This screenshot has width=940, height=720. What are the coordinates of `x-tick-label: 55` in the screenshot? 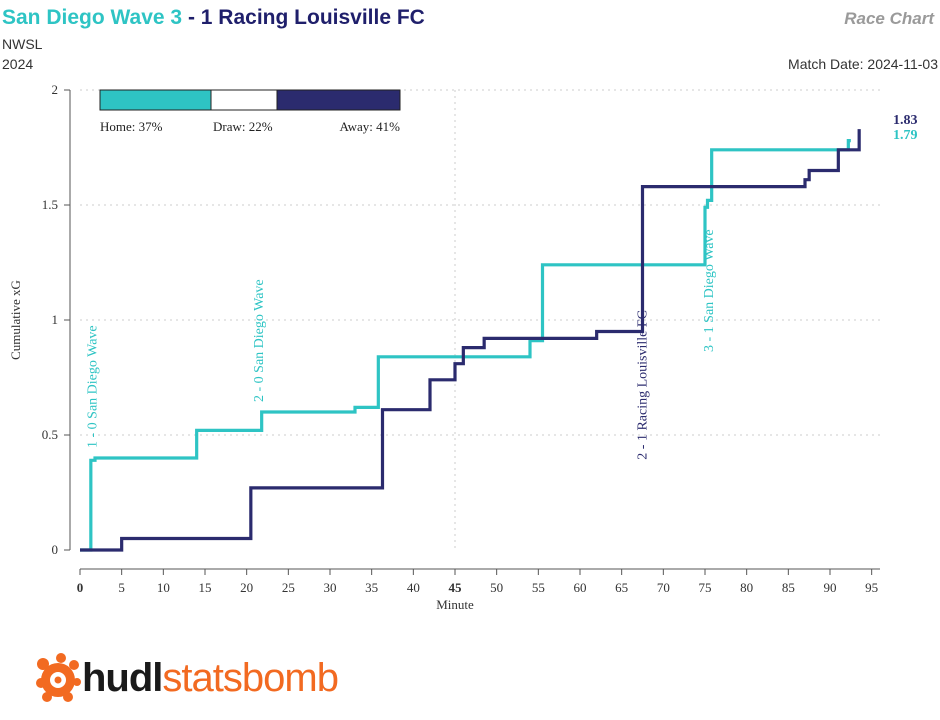 It's located at (538, 587).